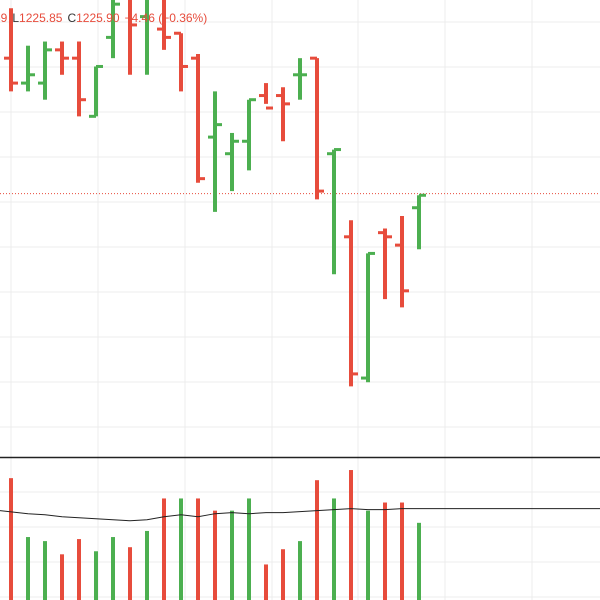  I want to click on legend-low-label: L, so click(16, 18).